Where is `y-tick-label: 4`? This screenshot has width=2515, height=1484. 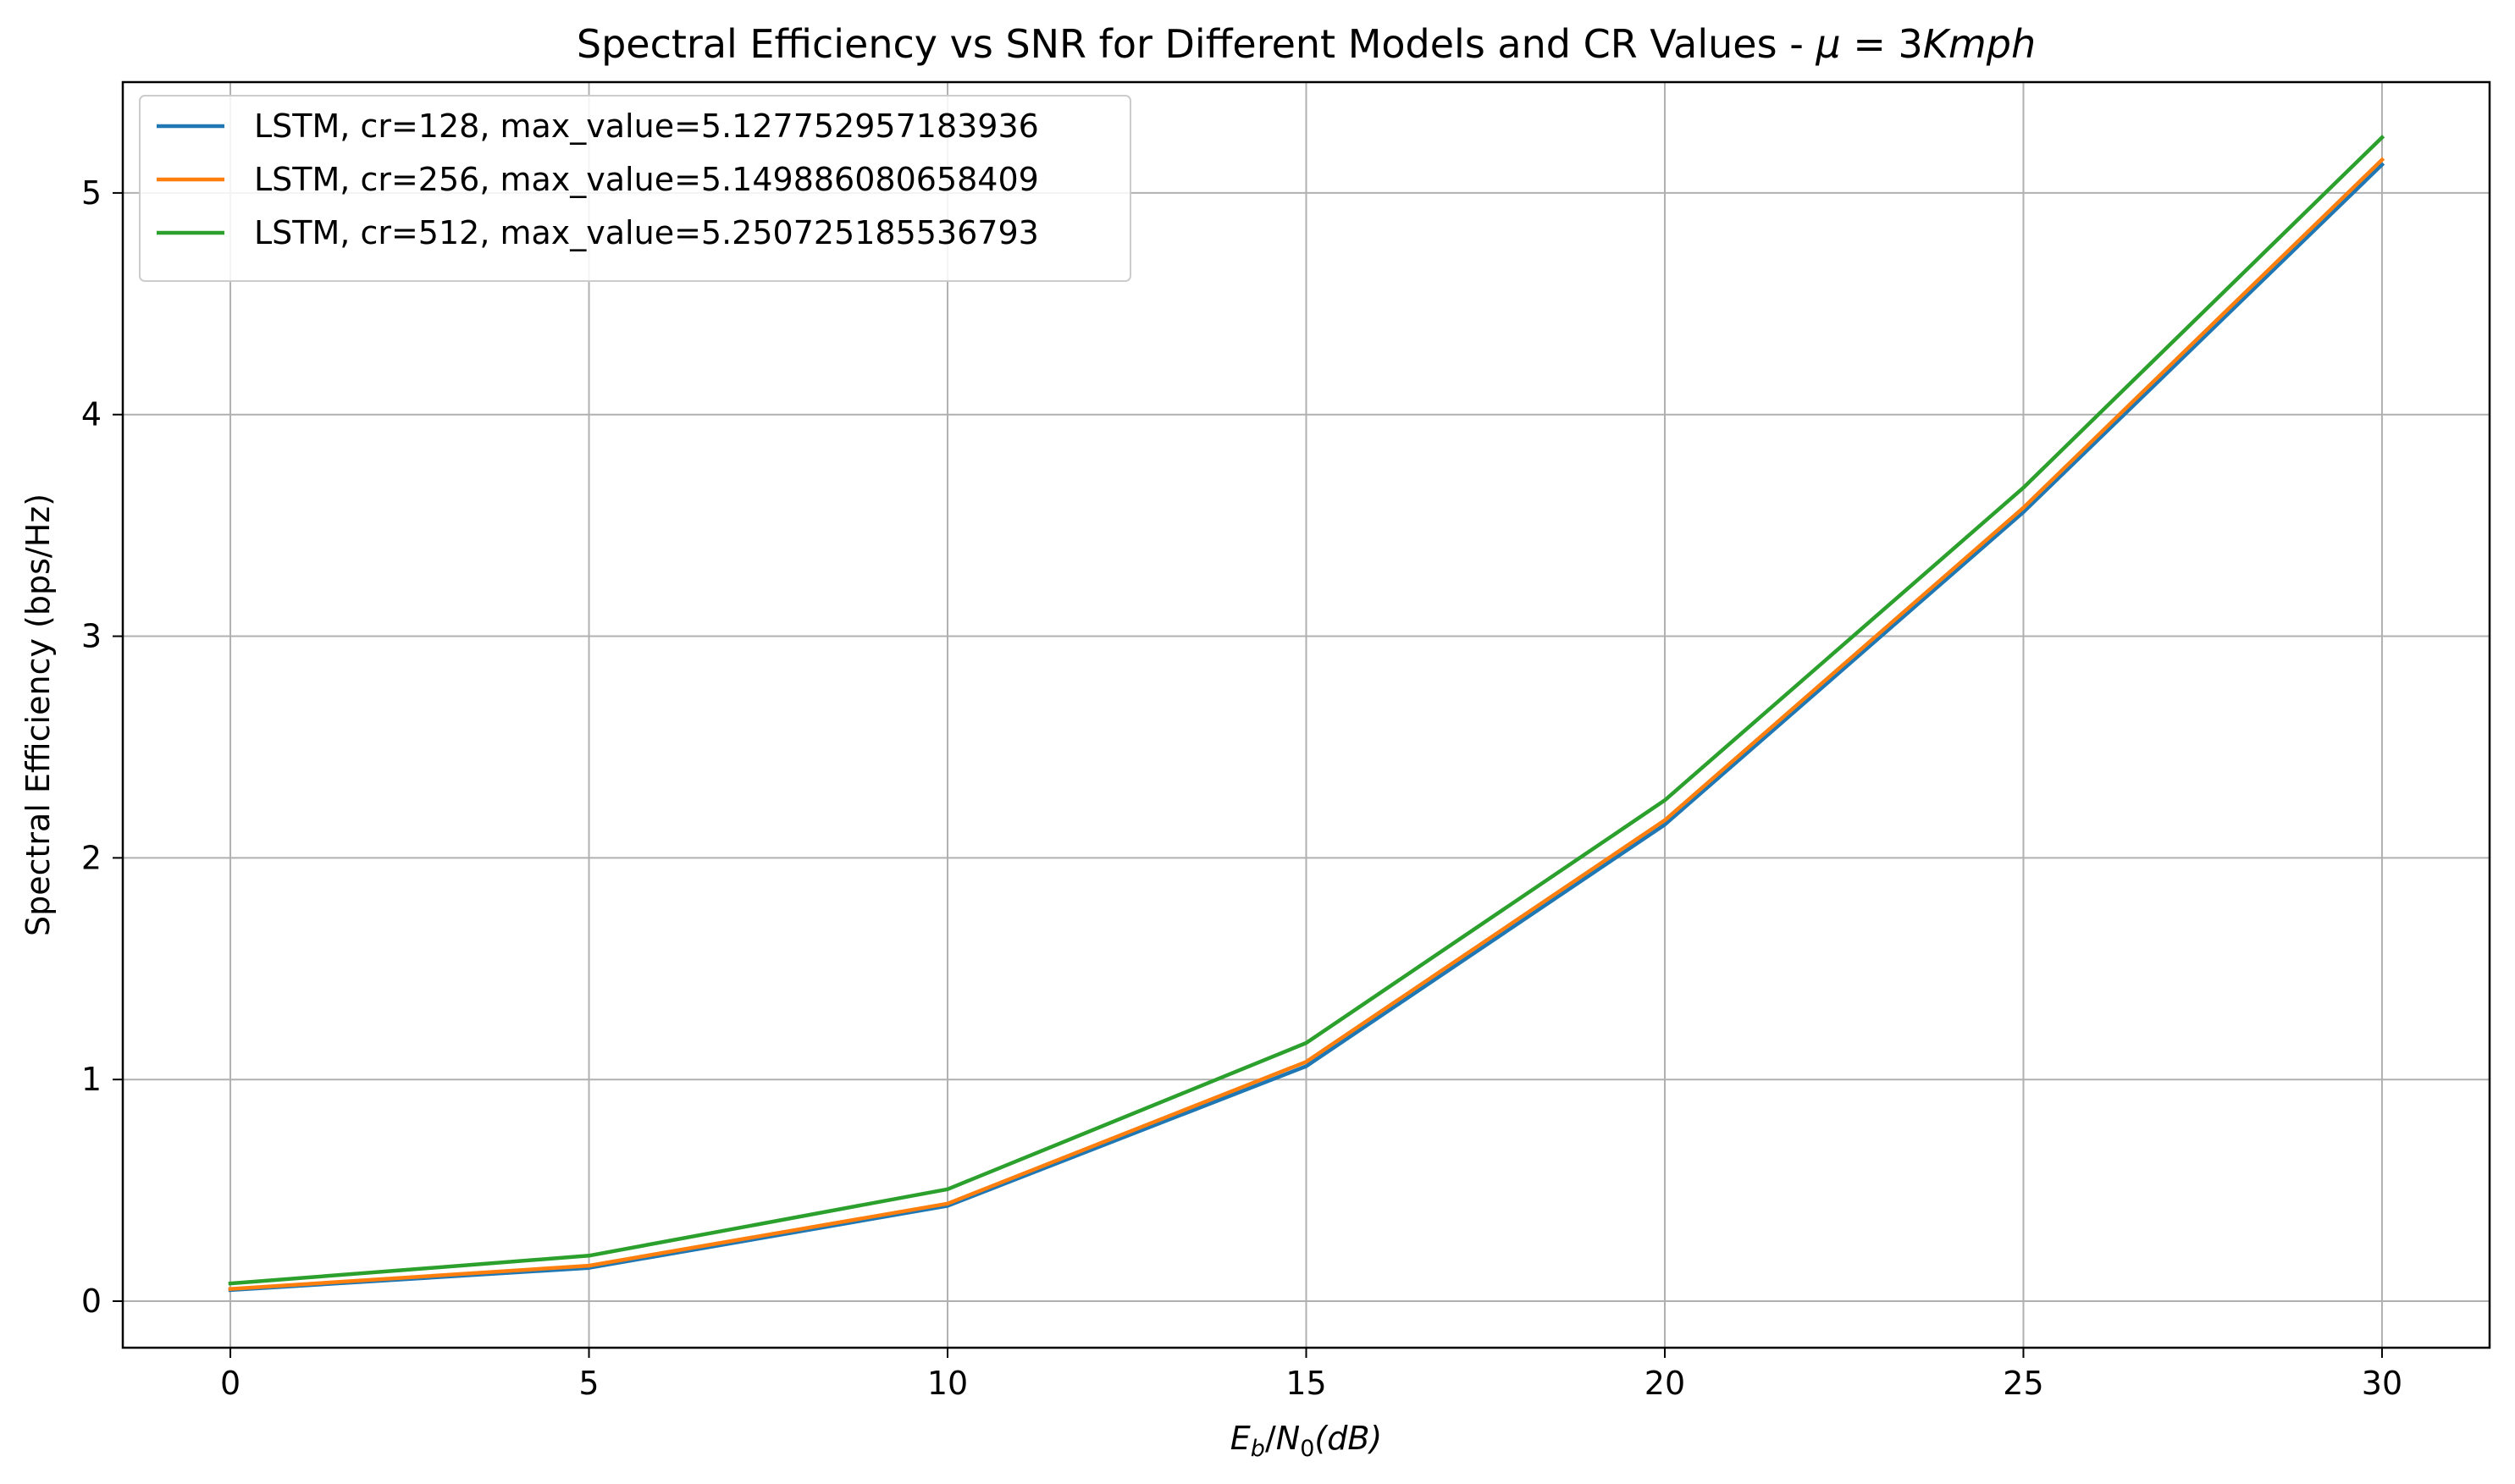
y-tick-label: 4 is located at coordinates (91, 414).